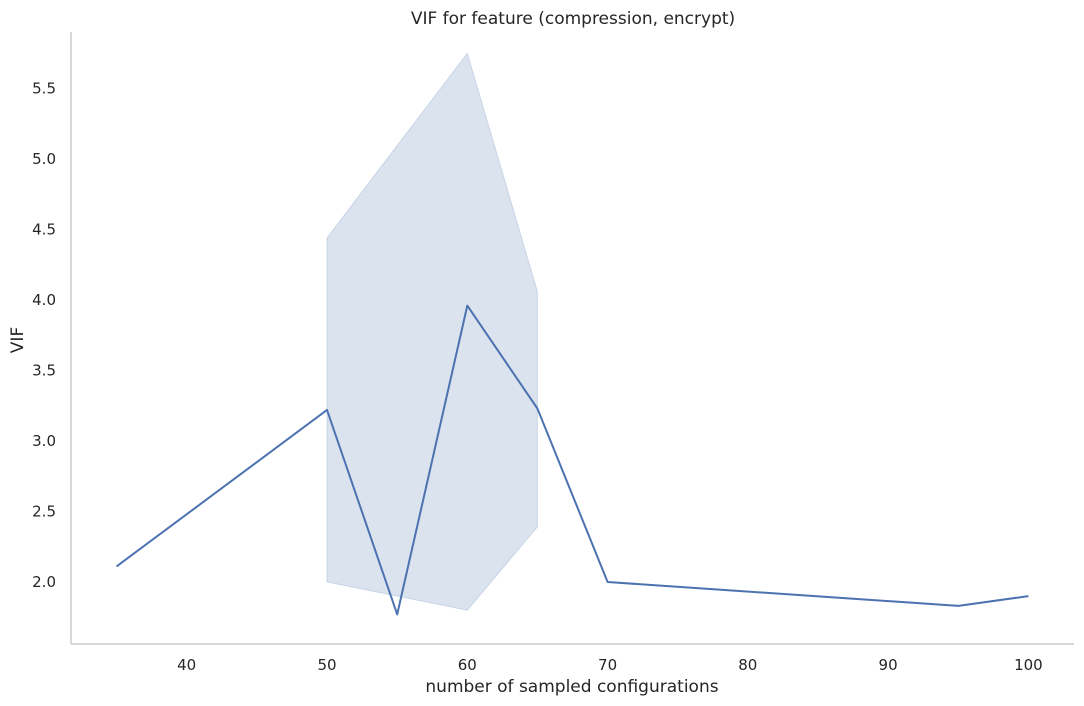 This screenshot has height=706, width=1084. What do you see at coordinates (573, 19) in the screenshot?
I see `chart-title: VIF for feature (compression, encrypt)` at bounding box center [573, 19].